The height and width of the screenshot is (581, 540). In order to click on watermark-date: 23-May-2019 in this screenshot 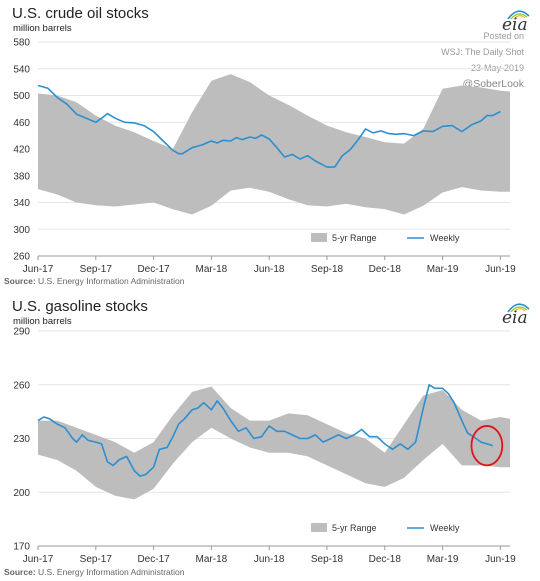, I will do `click(497, 68)`.